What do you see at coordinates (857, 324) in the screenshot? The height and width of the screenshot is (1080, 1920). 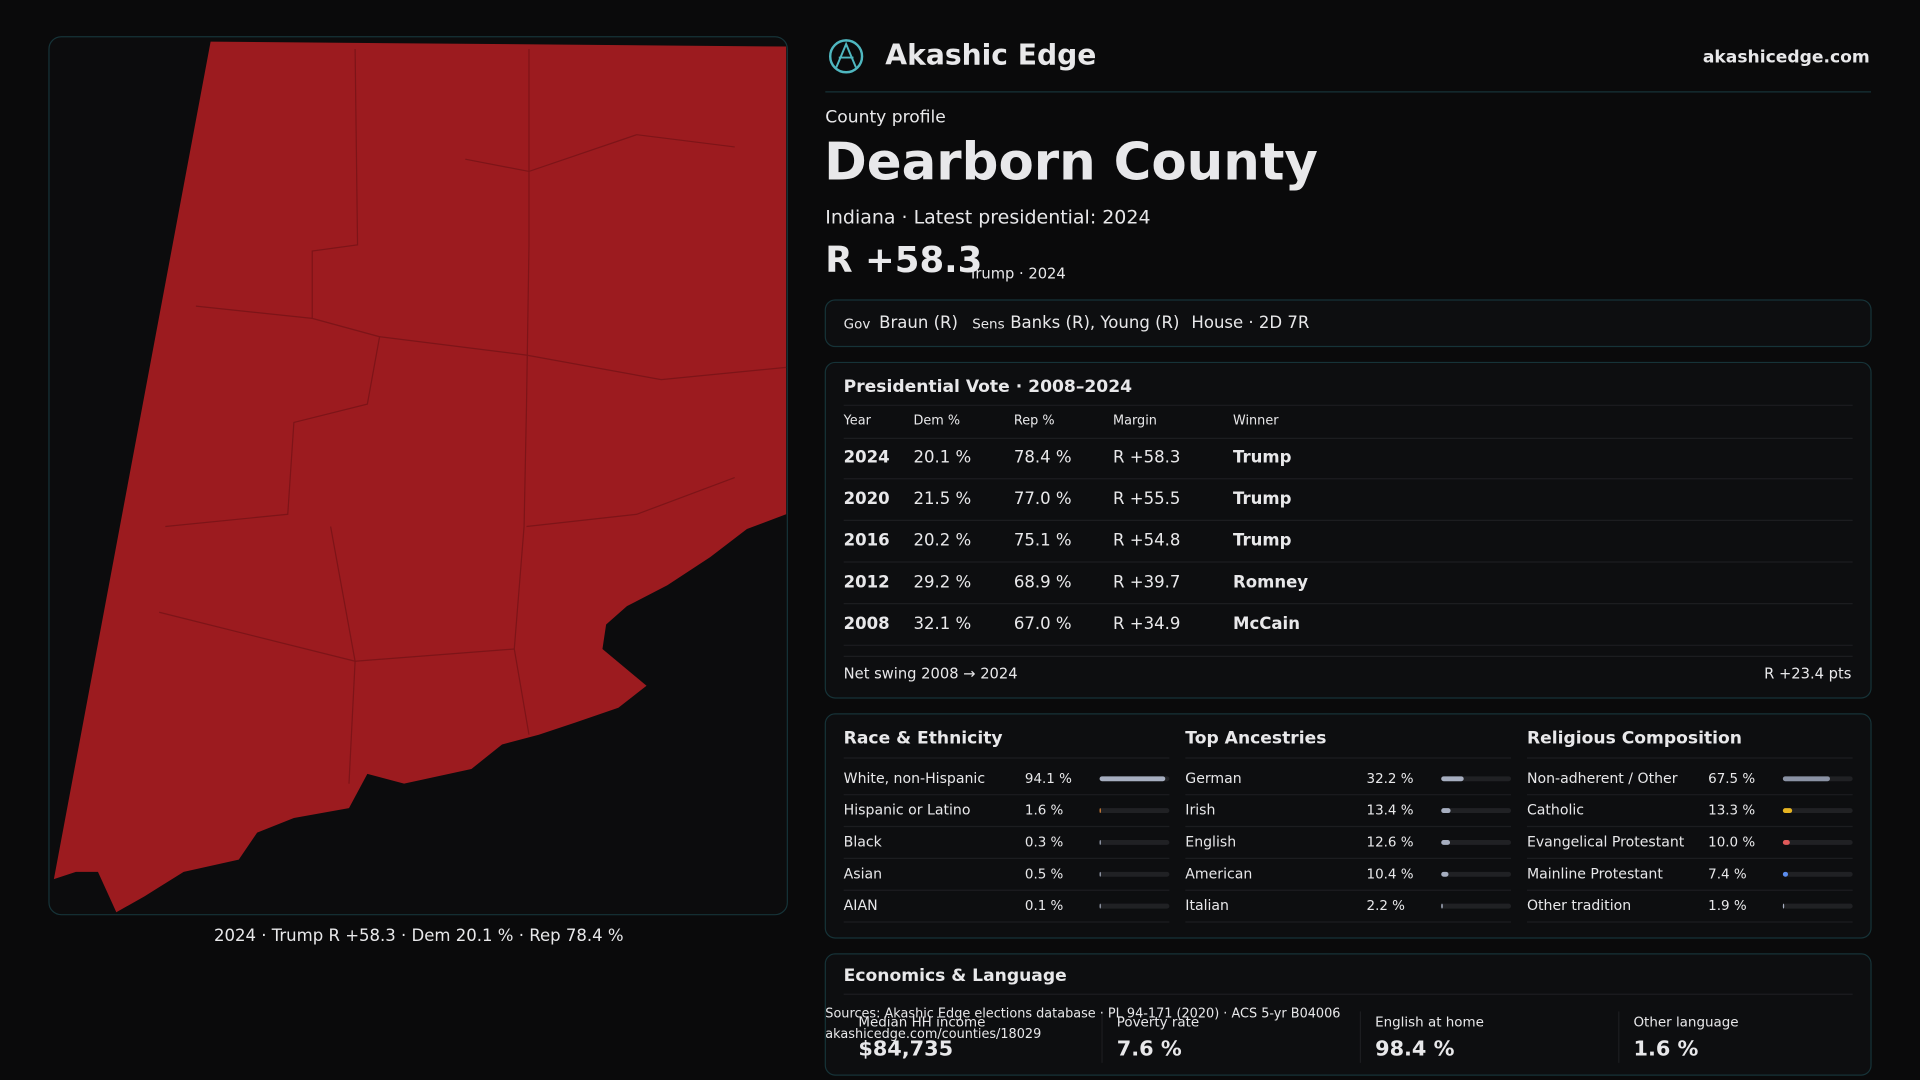 I see `gov-label: Gov` at bounding box center [857, 324].